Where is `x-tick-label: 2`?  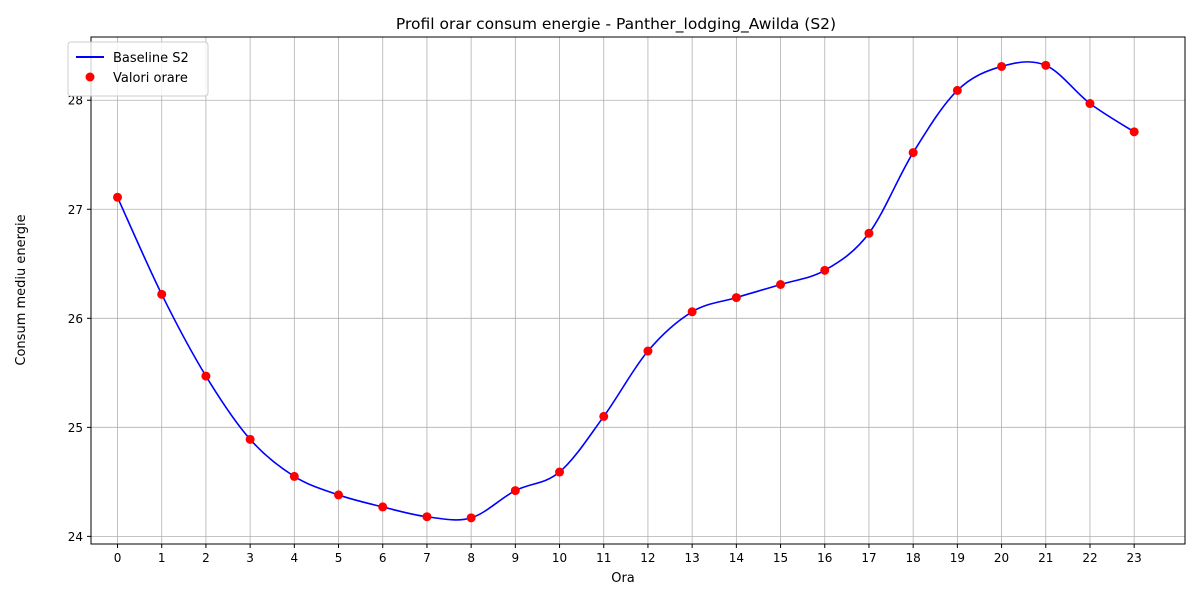 x-tick-label: 2 is located at coordinates (206, 558).